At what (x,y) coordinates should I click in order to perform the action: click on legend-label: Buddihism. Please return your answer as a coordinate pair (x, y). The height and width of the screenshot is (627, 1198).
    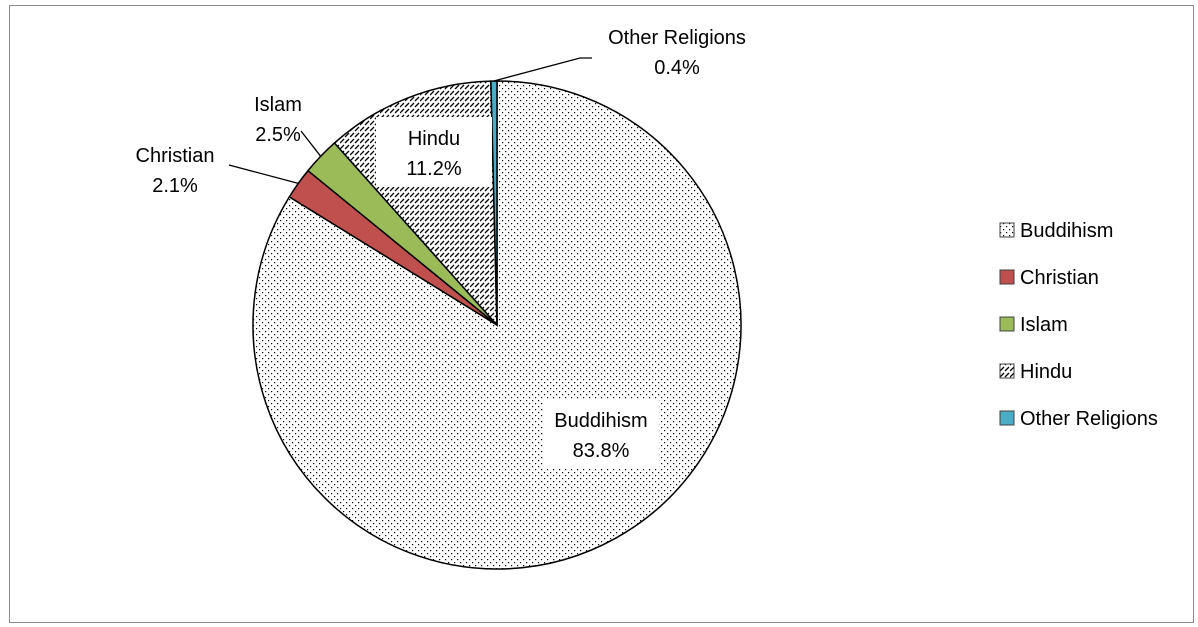
    Looking at the image, I should click on (1066, 231).